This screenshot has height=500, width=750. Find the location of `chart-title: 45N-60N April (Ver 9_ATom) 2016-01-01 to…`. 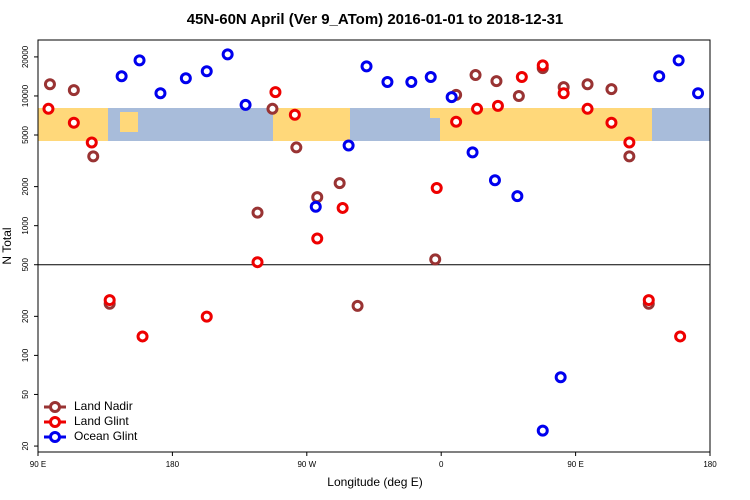

chart-title: 45N-60N April (Ver 9_ATom) 2016-01-01 to… is located at coordinates (375, 19).